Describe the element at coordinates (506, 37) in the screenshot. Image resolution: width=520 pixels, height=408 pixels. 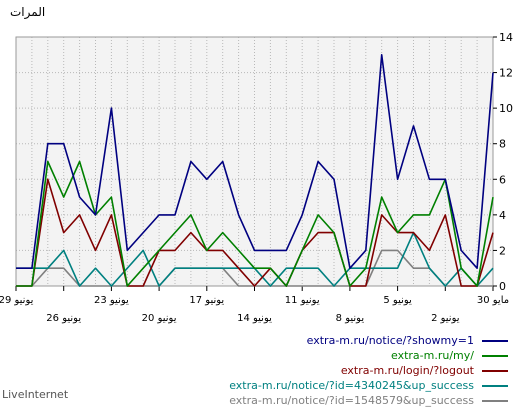
I see `y-tick-label: 14` at that location.